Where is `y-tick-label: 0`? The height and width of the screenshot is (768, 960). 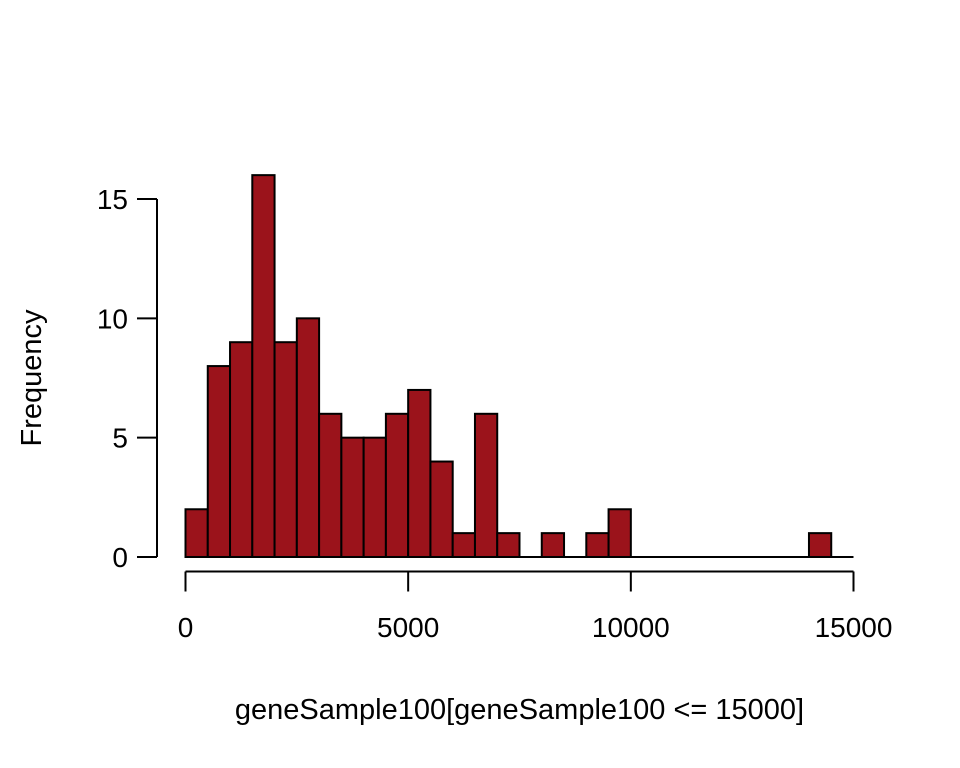 y-tick-label: 0 is located at coordinates (120, 557).